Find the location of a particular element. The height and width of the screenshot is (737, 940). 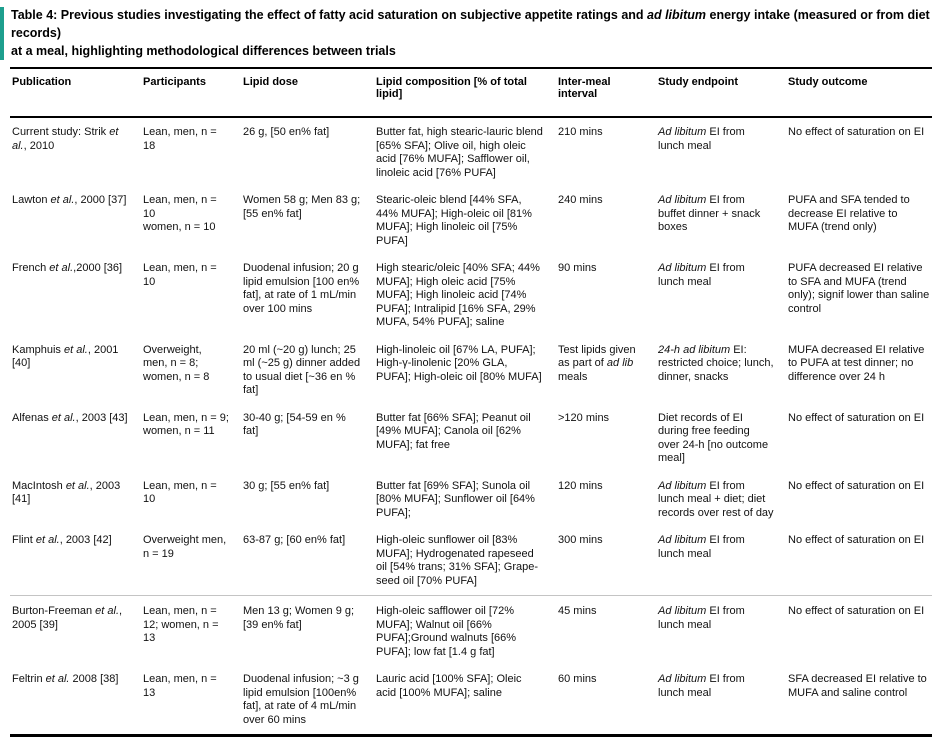

cell-lipid-dose: 30-40 g; [54-59 en % fat] is located at coordinates (294, 424).